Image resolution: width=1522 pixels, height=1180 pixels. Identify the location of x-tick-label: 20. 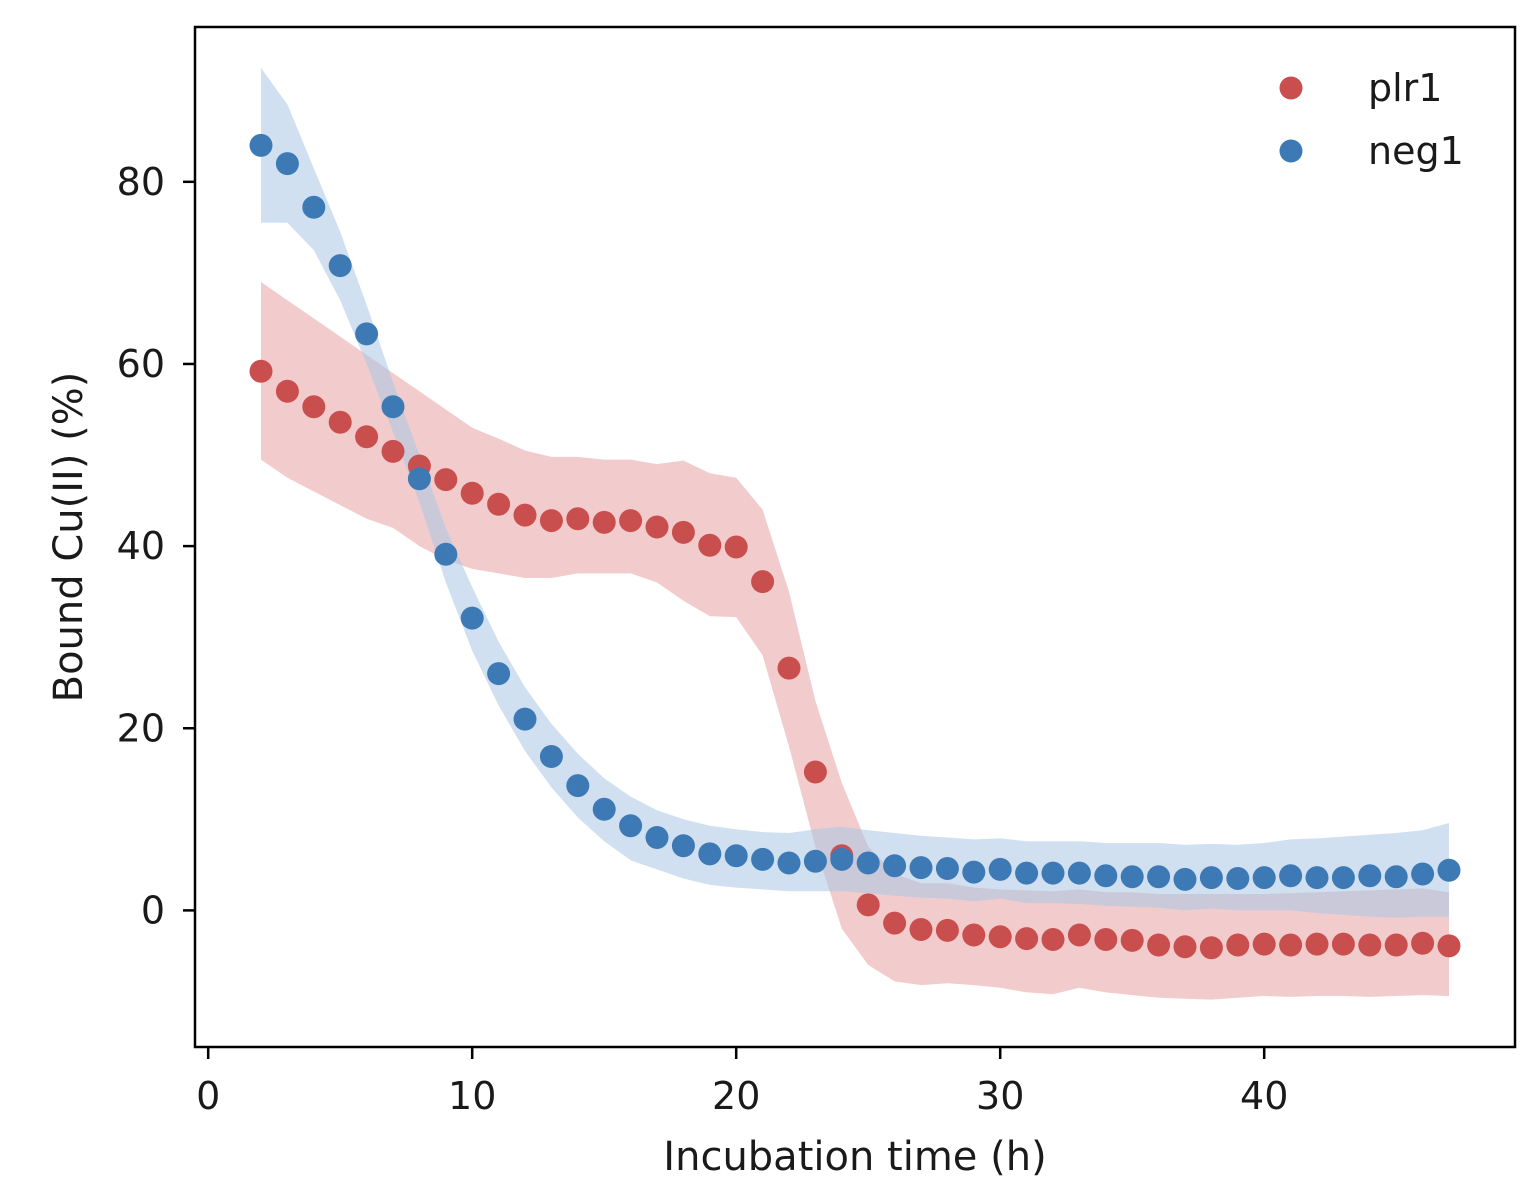
(736, 1096).